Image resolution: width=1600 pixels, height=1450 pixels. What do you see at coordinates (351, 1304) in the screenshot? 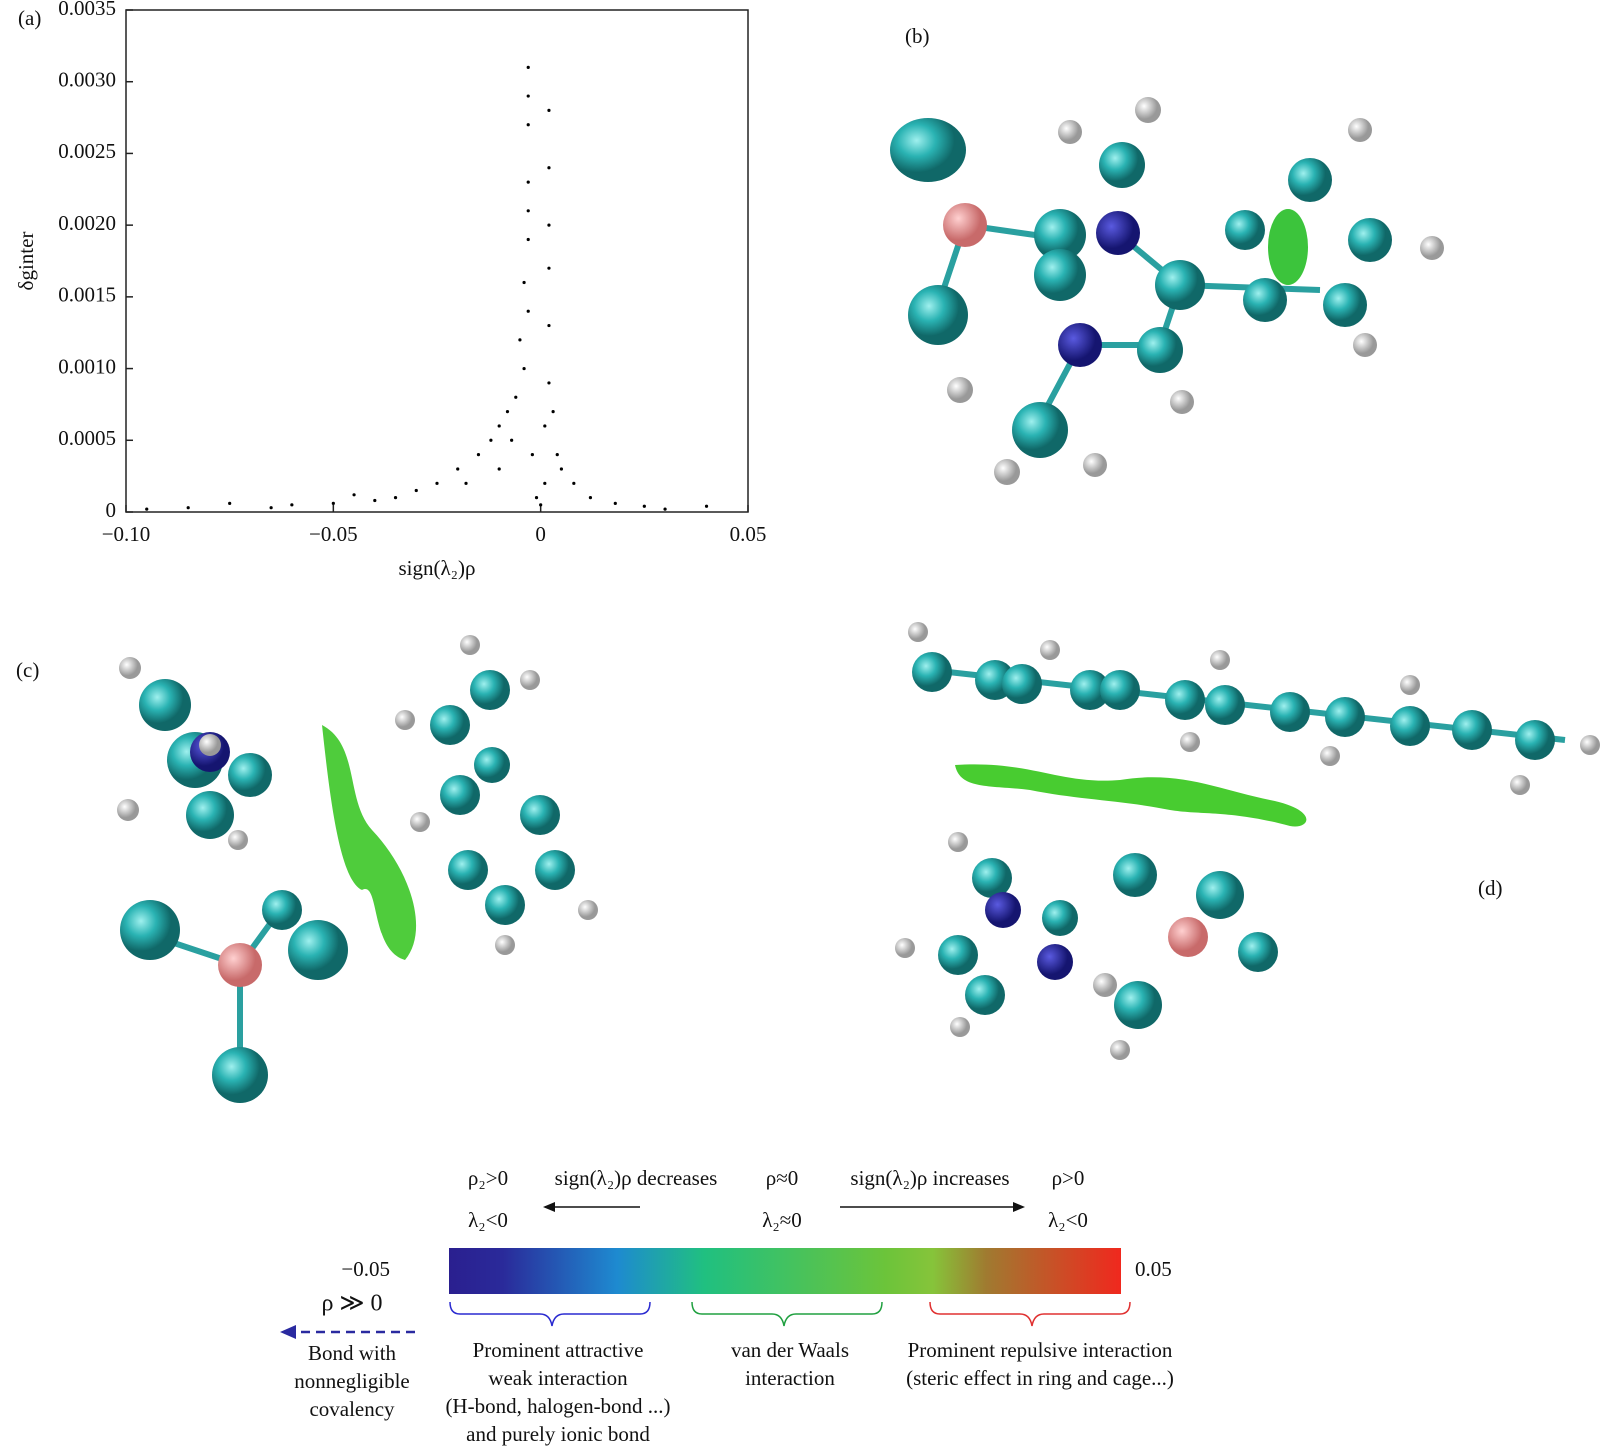
I see `legend-label: ρ ≫ 0` at bounding box center [351, 1304].